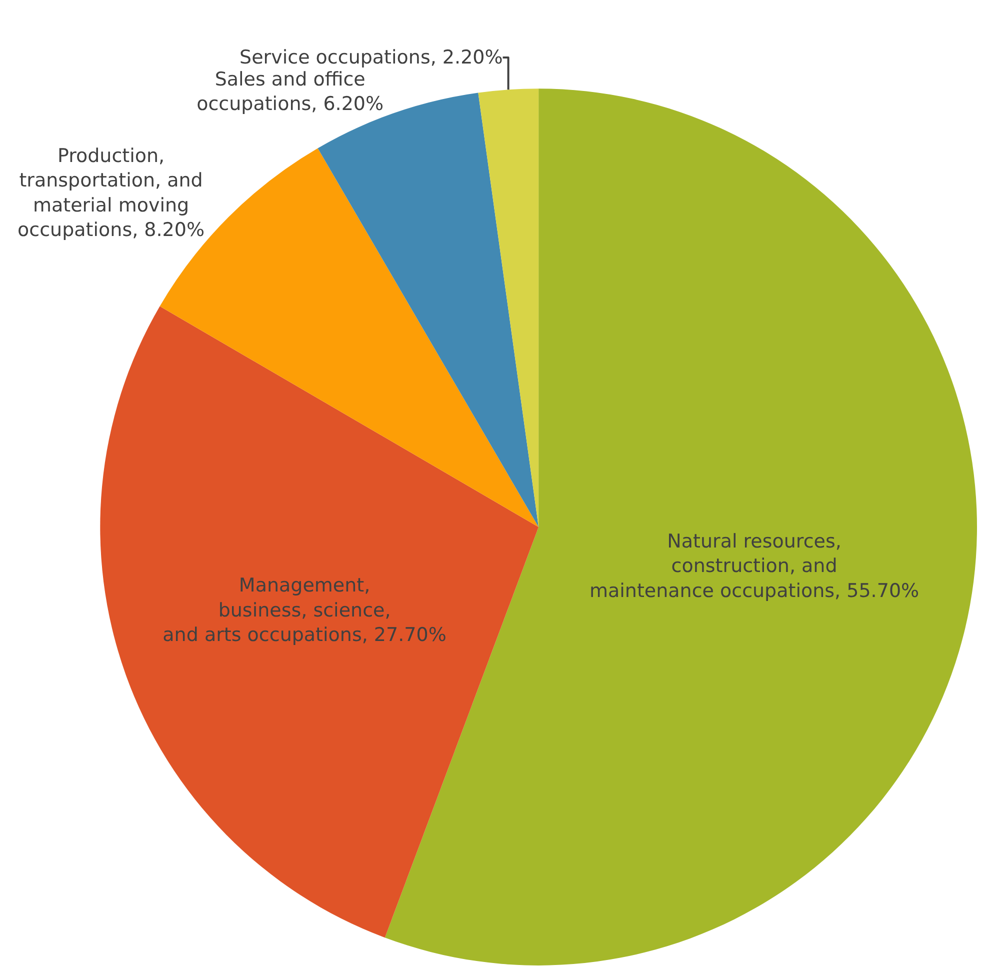  I want to click on slice-label: Sales and office occupations, 6.20%, so click(290, 92).